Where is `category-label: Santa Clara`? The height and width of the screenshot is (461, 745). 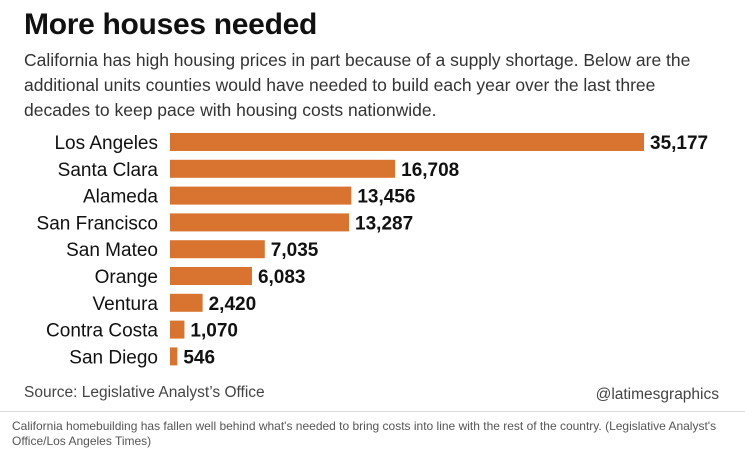 category-label: Santa Clara is located at coordinates (108, 170).